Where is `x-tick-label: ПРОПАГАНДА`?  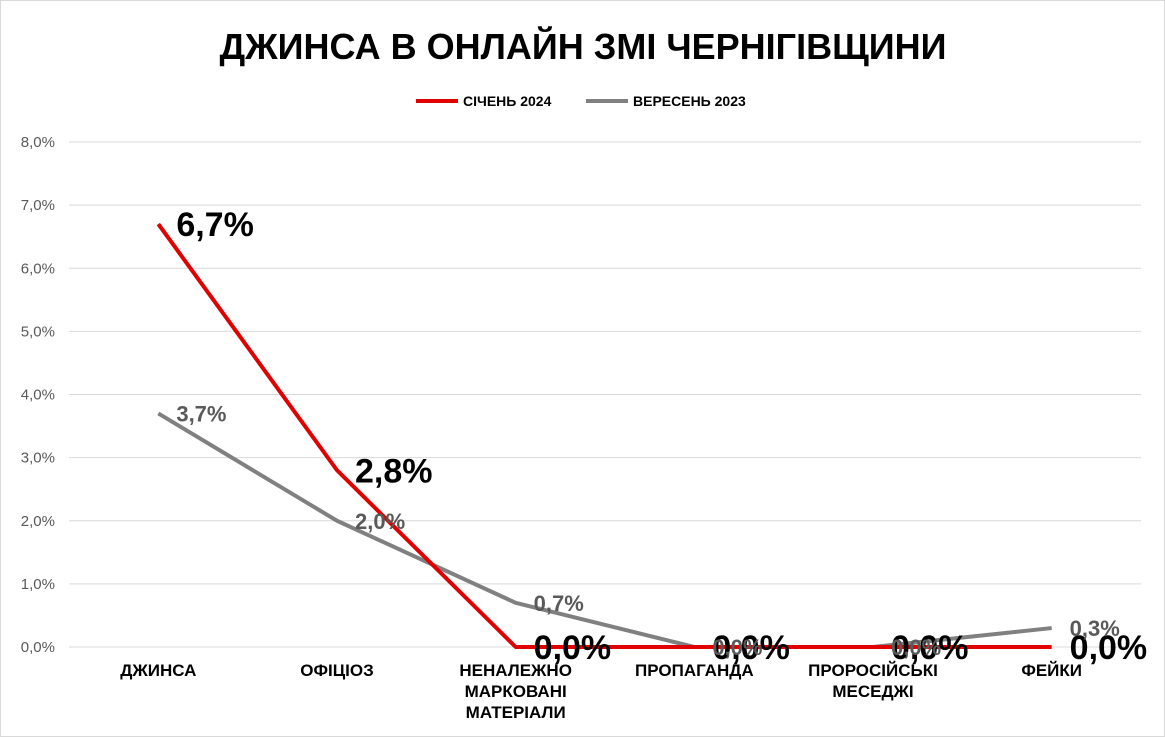 x-tick-label: ПРОПАГАНДА is located at coordinates (694, 670).